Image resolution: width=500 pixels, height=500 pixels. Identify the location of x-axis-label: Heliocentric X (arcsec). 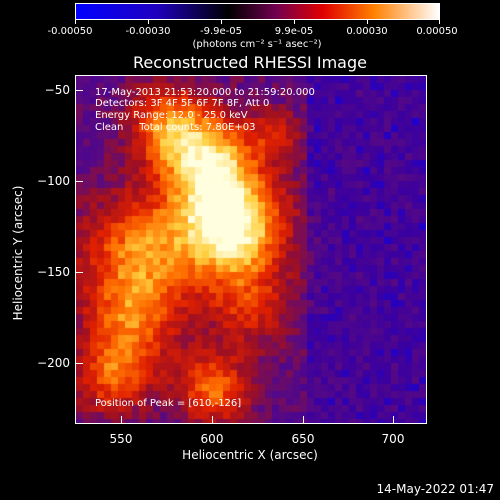
(250, 455).